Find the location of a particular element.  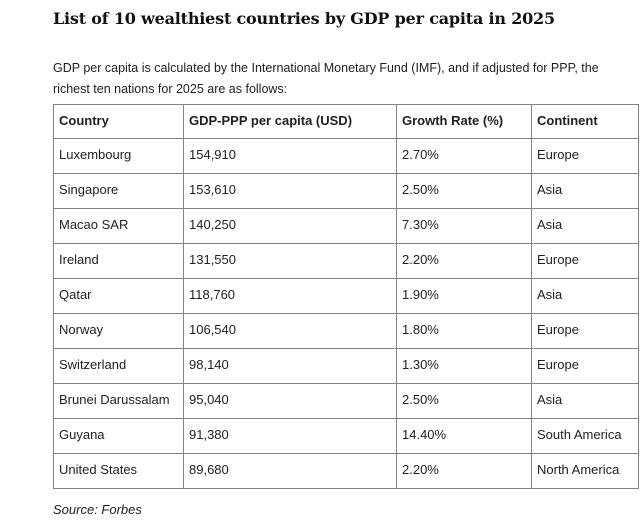

table-cell: 98,140 is located at coordinates (290, 366).